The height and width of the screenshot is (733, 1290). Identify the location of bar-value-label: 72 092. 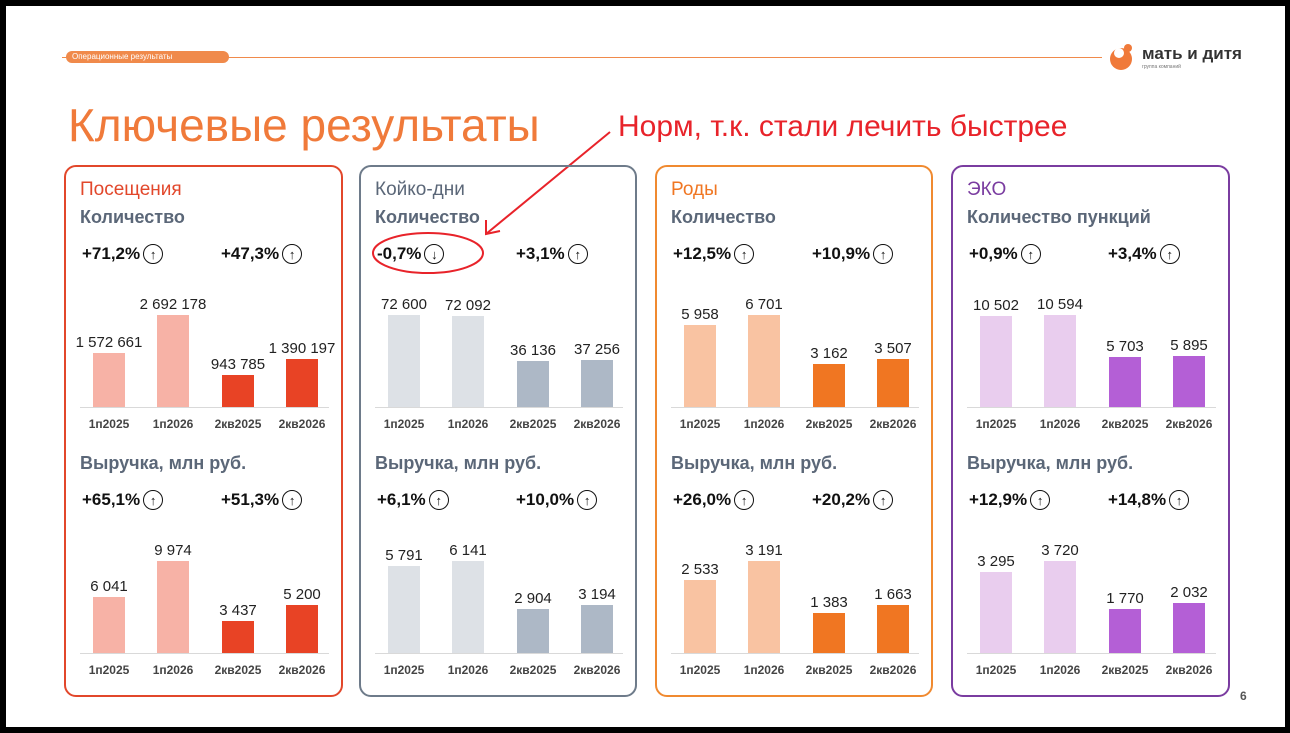
(468, 305).